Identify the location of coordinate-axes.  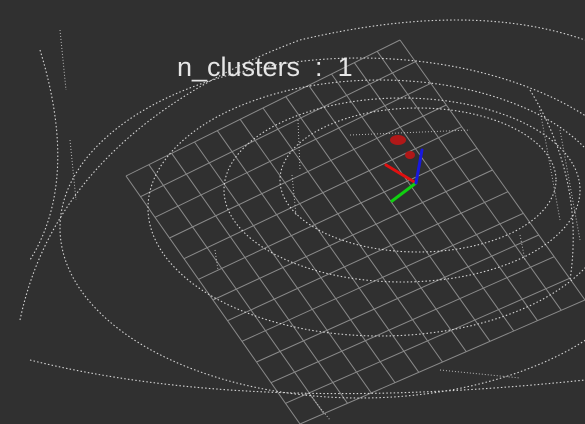
(404, 175).